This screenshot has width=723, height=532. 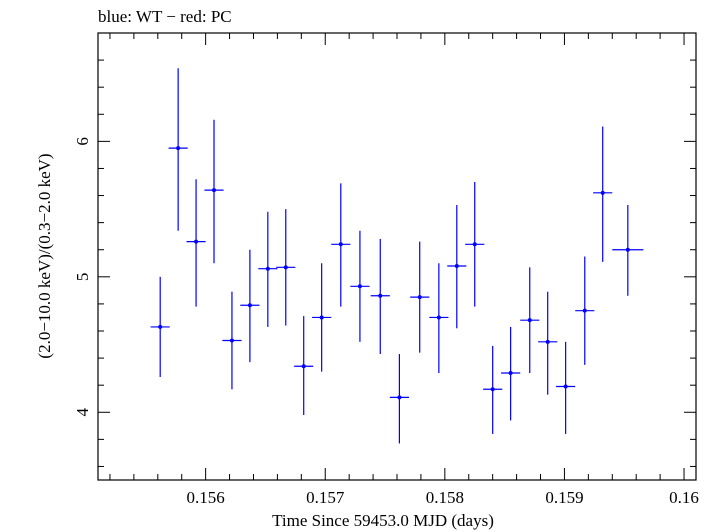 I want to click on x-tick-label: 0.157, so click(x=325, y=497).